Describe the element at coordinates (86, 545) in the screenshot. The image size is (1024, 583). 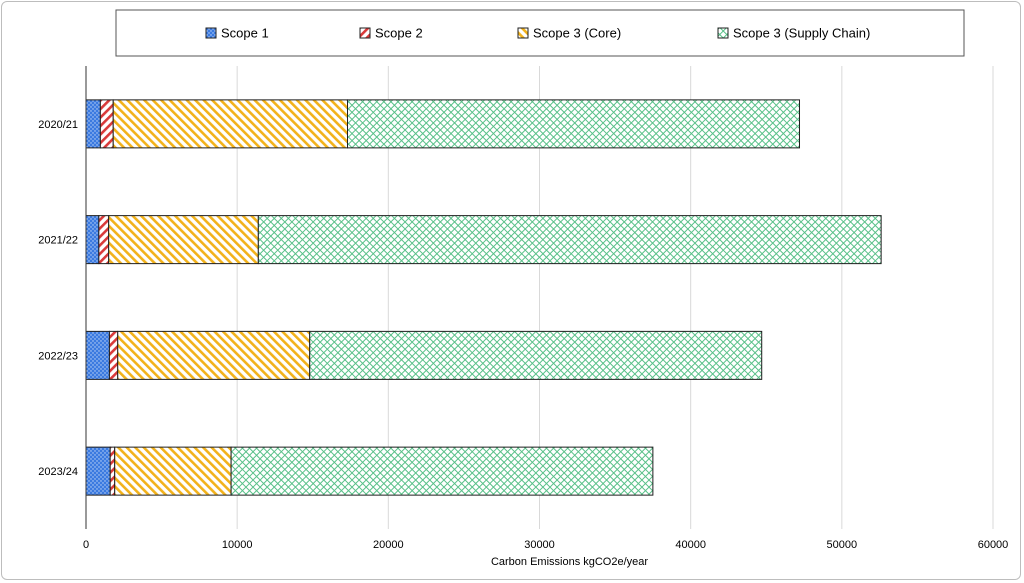
I see `x-tick-label: 0` at that location.